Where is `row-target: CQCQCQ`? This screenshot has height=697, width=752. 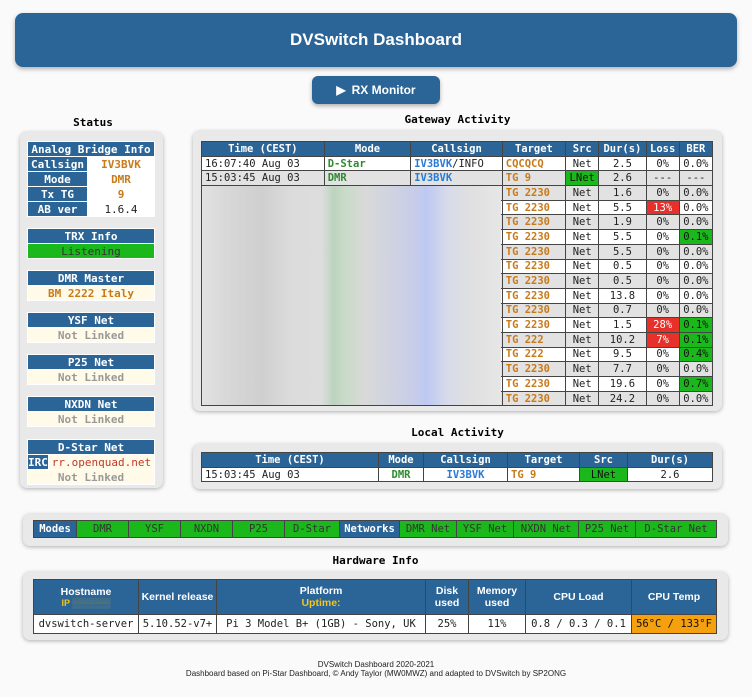
row-target: CQCQCQ is located at coordinates (534, 163).